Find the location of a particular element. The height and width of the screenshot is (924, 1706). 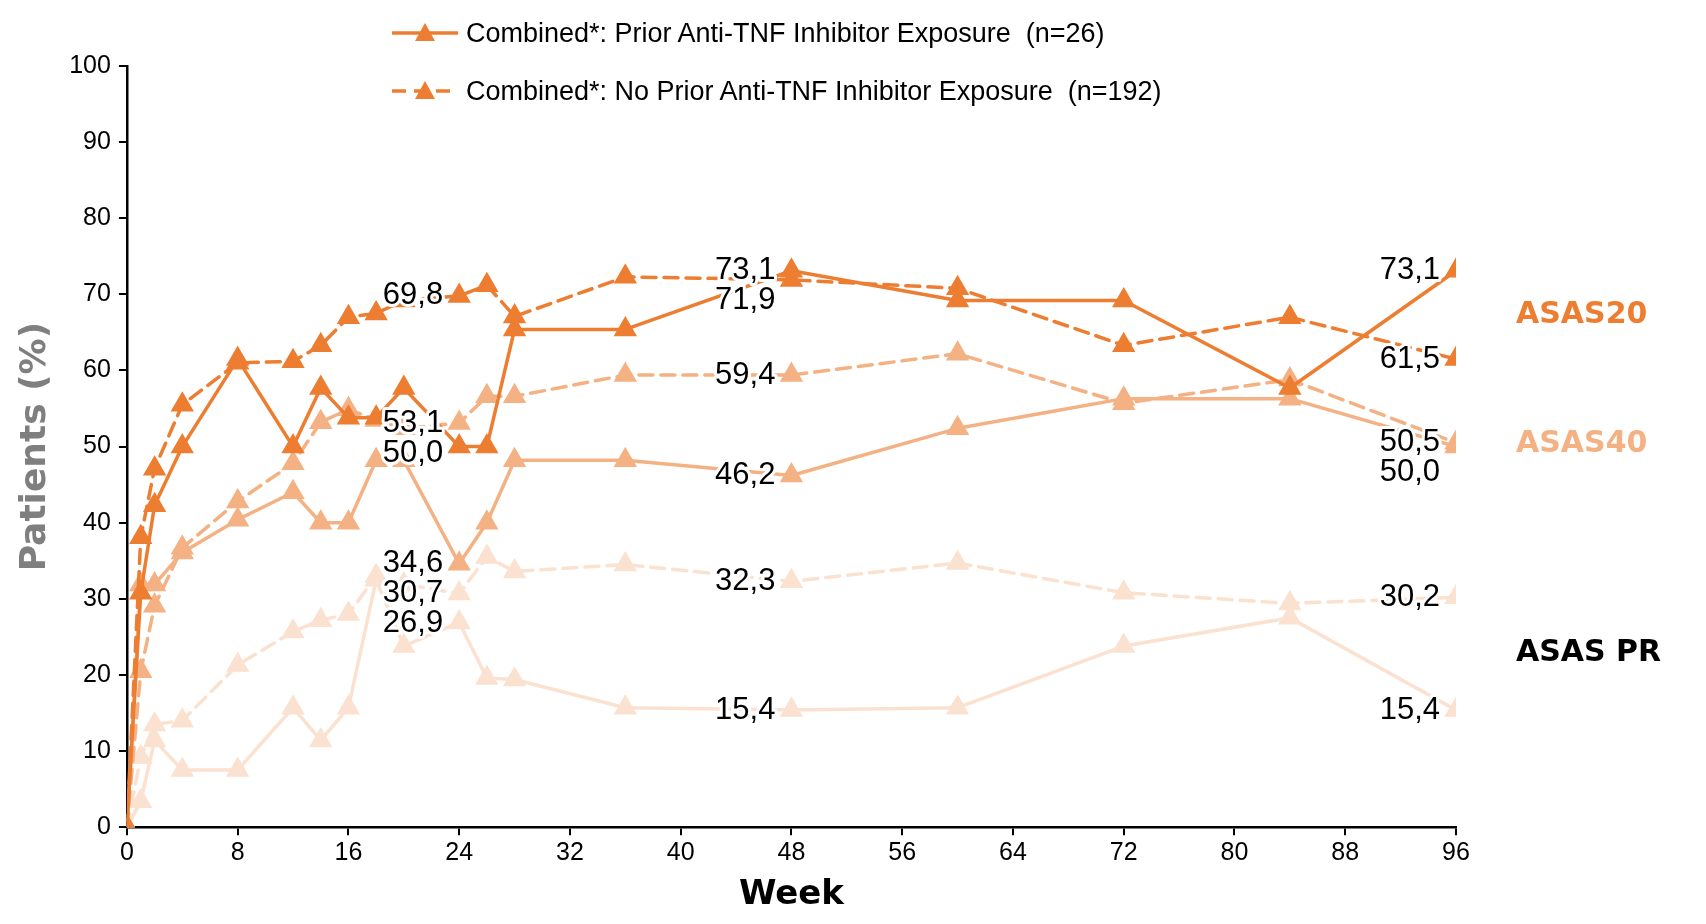

x-axis-title: Week is located at coordinates (792, 892).